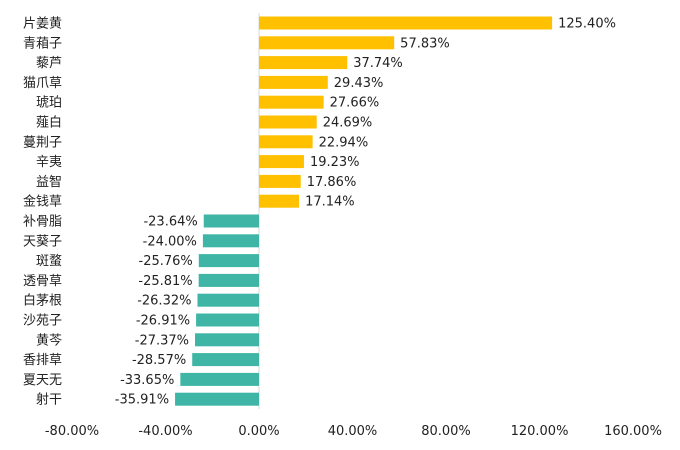 This screenshot has height=450, width=680. I want to click on category-label: 夏天无, so click(42, 380).